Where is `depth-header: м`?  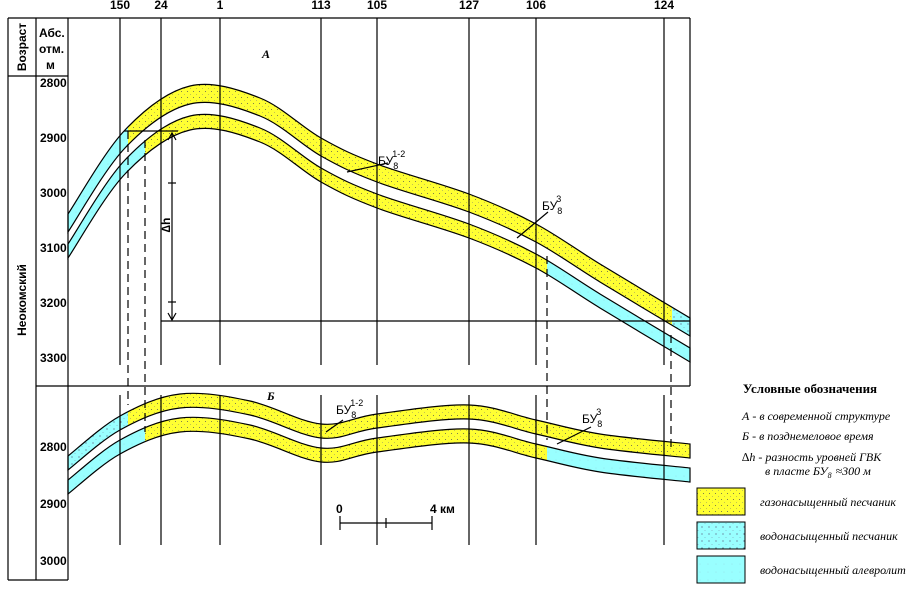
depth-header: м is located at coordinates (50, 65).